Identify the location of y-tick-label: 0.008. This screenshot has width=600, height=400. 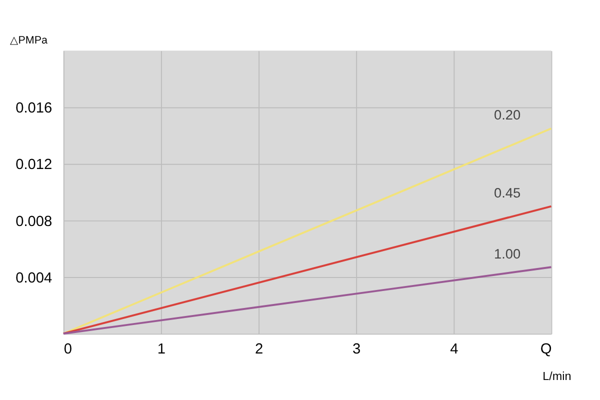
(34, 222).